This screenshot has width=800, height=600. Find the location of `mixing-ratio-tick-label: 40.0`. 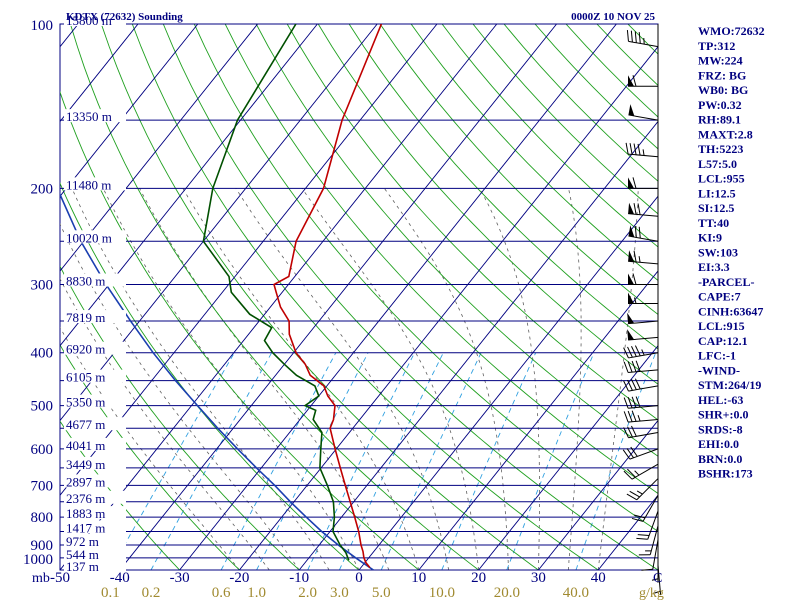

mixing-ratio-tick-label: 40.0 is located at coordinates (576, 592).